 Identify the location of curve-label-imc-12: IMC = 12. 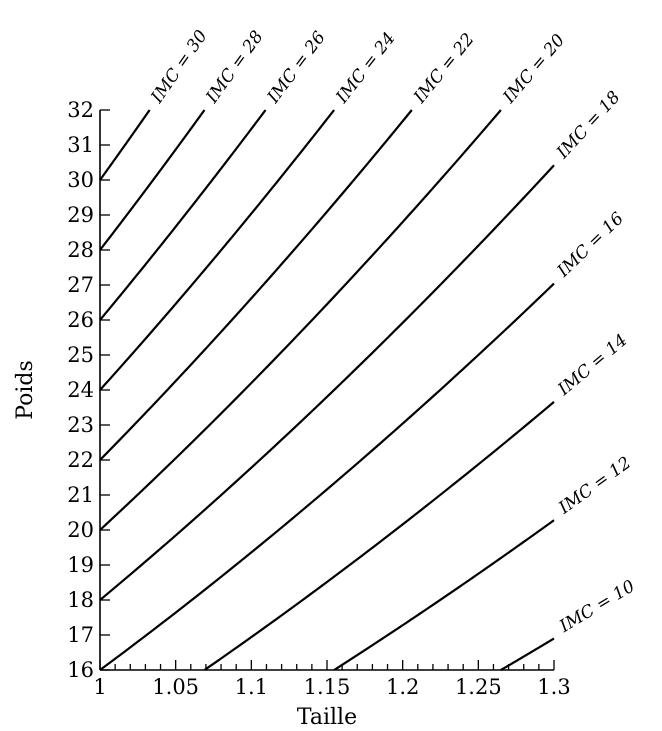
(594, 486).